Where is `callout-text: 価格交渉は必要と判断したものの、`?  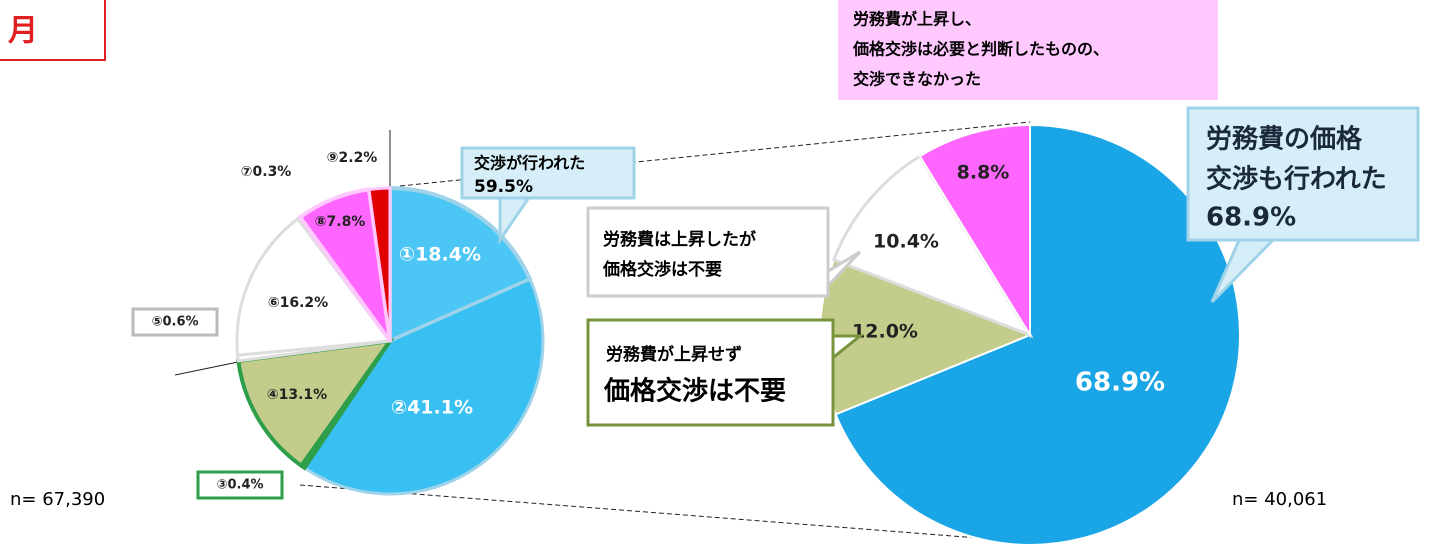
callout-text: 価格交渉は必要と判断したものの、 is located at coordinates (980, 49).